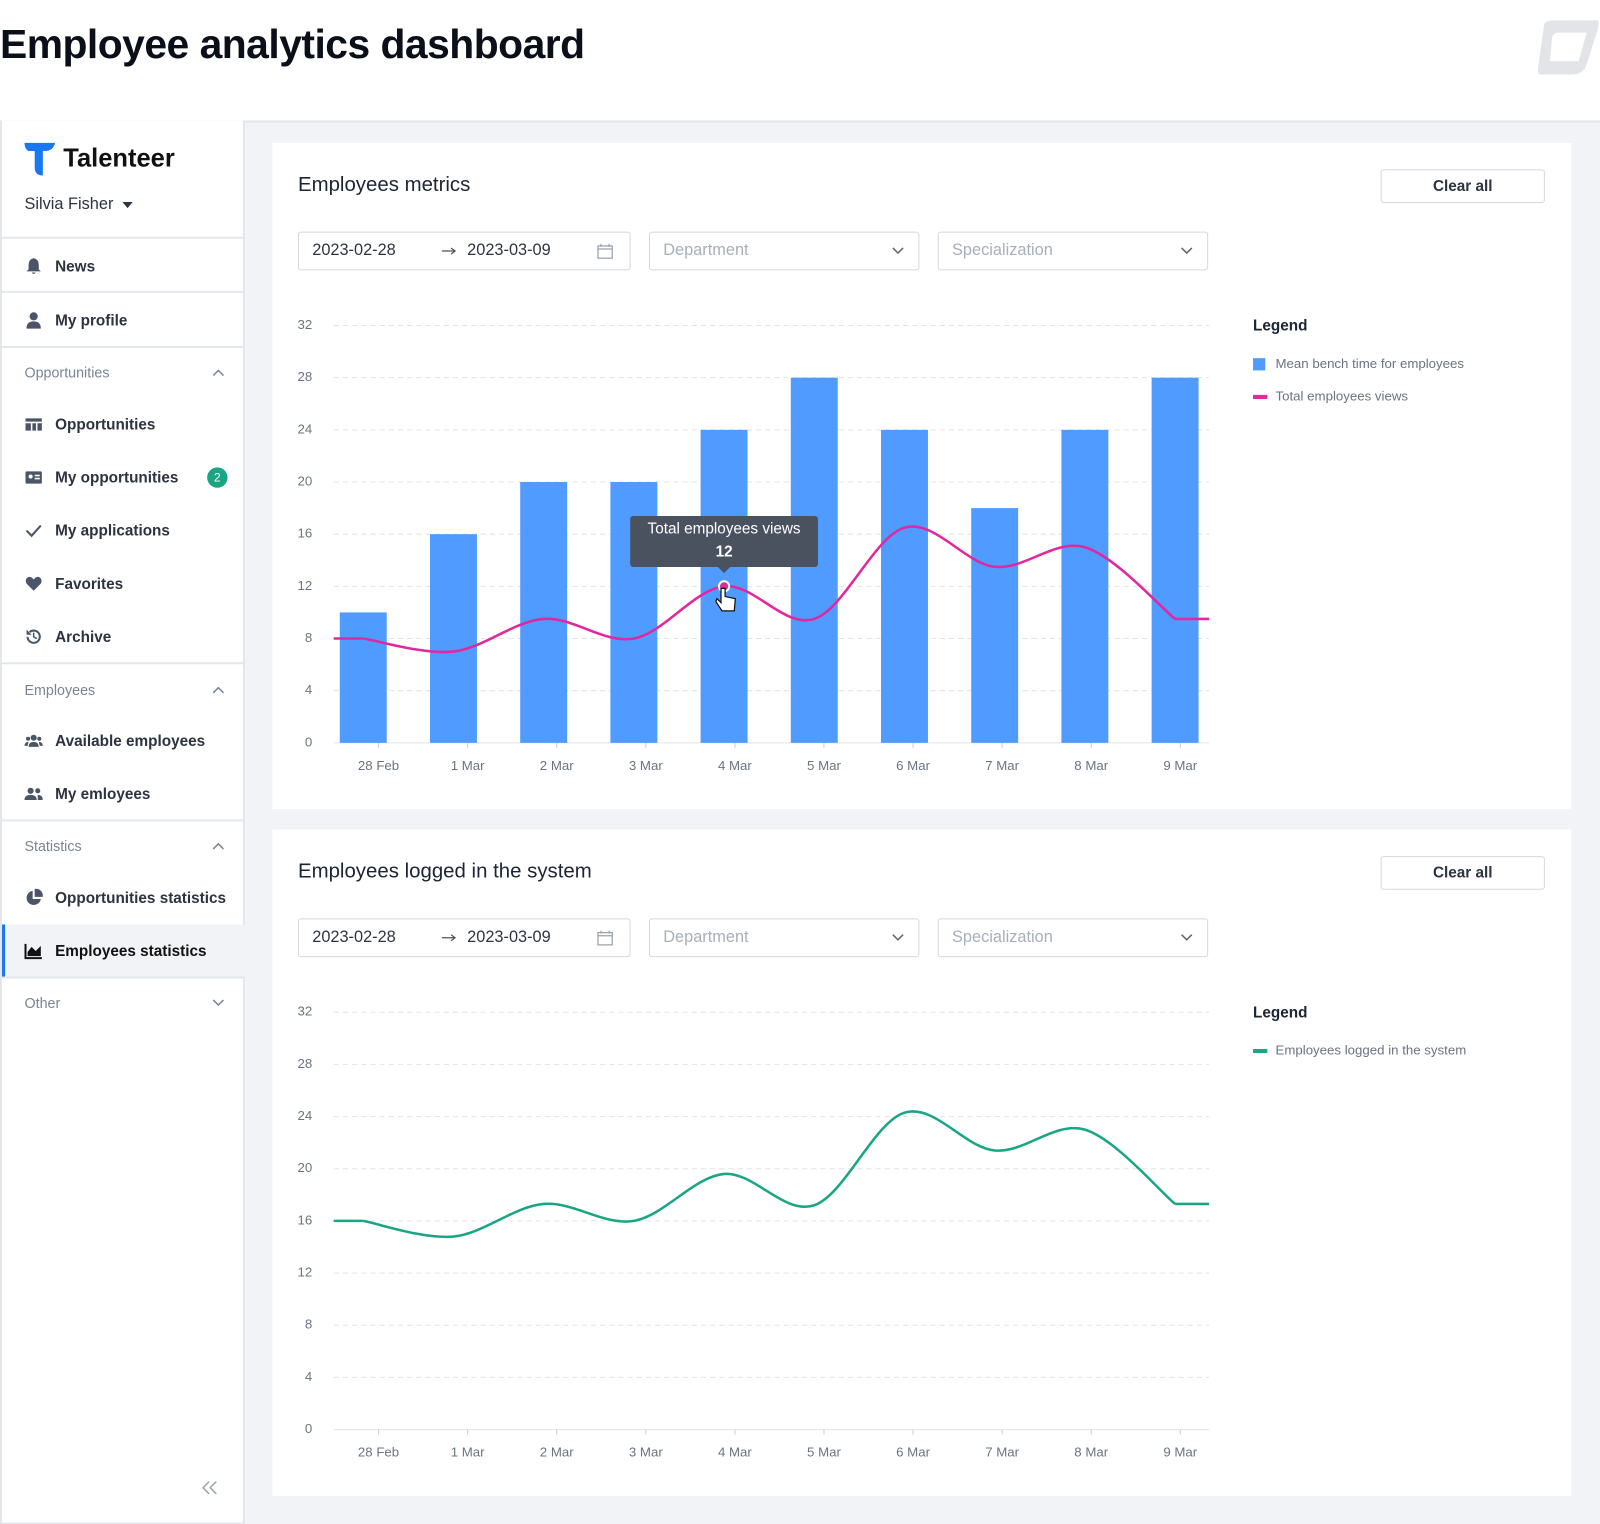  What do you see at coordinates (724, 570) in the screenshot?
I see `tooltip-arrow` at bounding box center [724, 570].